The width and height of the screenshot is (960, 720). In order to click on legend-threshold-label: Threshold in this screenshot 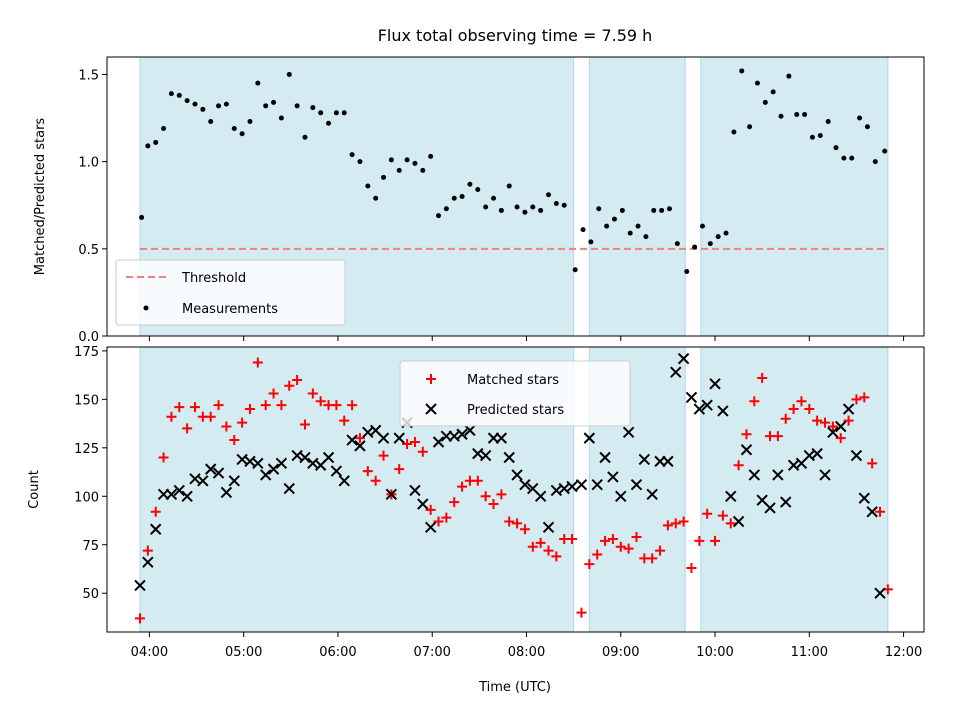, I will do `click(213, 278)`.